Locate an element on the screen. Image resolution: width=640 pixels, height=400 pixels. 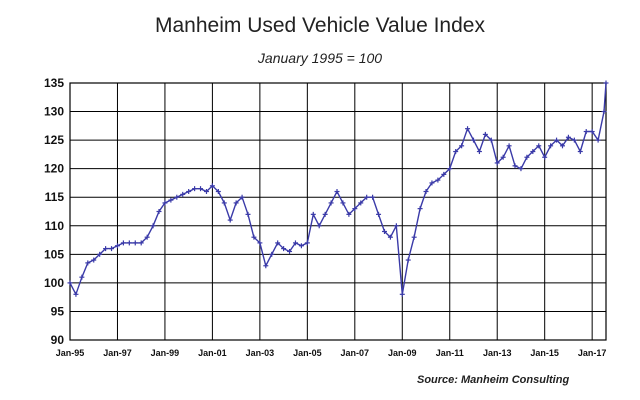
y-tick-label: 115 is located at coordinates (55, 197).